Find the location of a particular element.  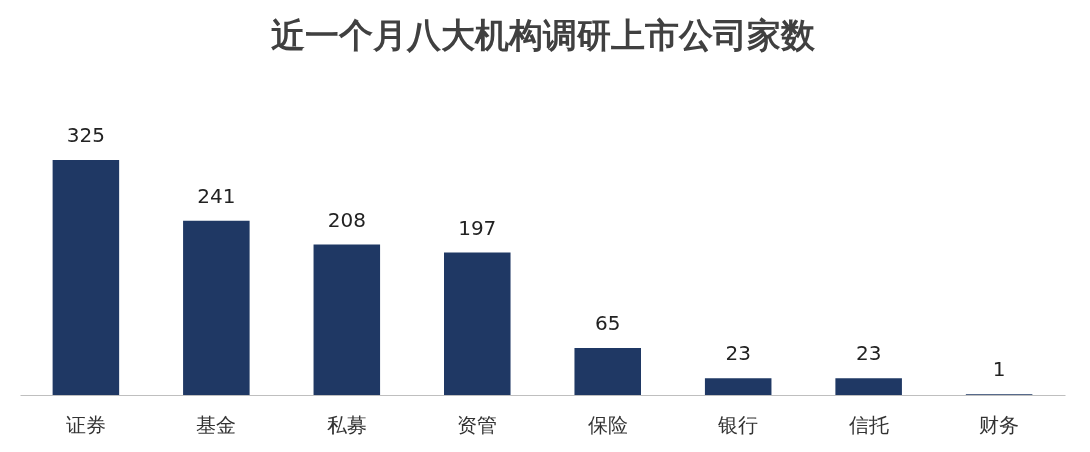

data-label: 325 is located at coordinates (85, 135).